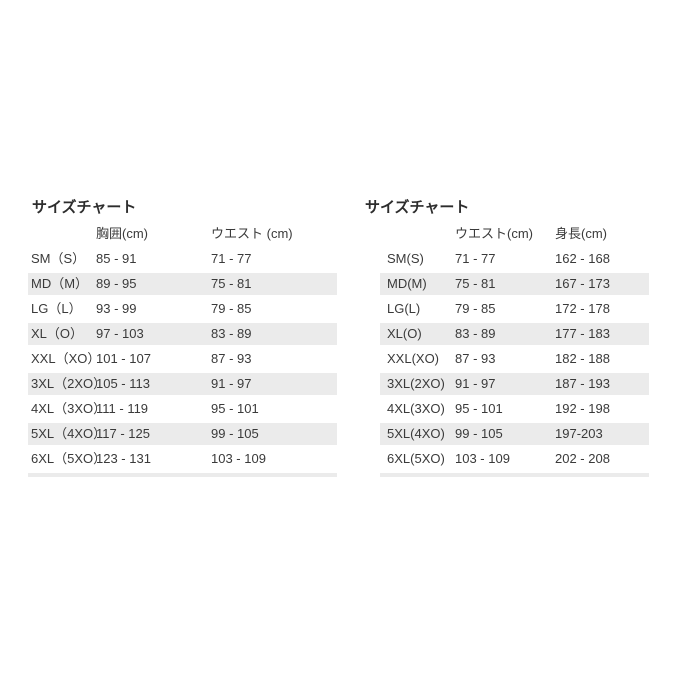 This screenshot has height=680, width=680. What do you see at coordinates (579, 433) in the screenshot?
I see `range-value: 197-203` at bounding box center [579, 433].